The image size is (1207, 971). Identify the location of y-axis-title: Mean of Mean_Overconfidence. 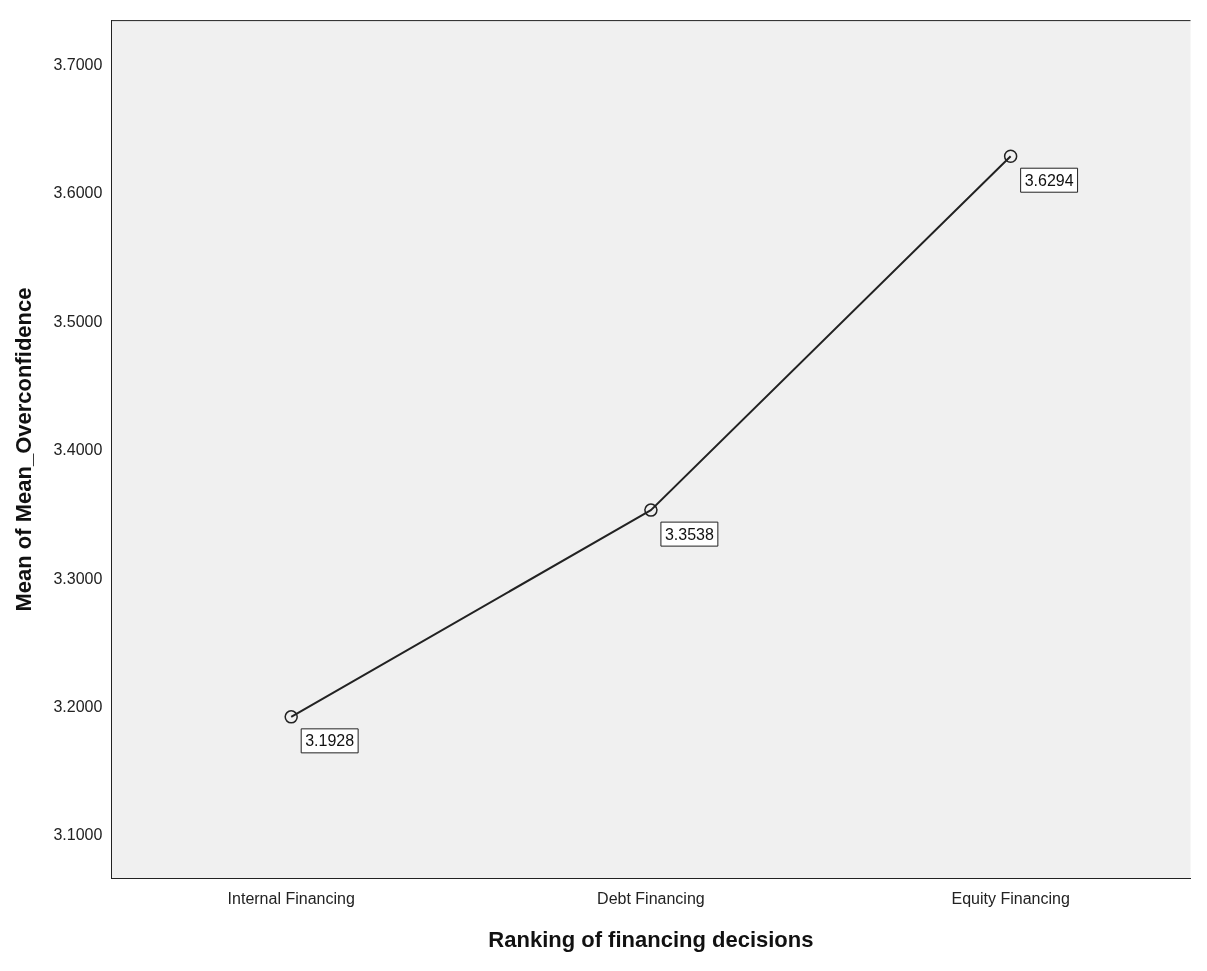
(24, 449).